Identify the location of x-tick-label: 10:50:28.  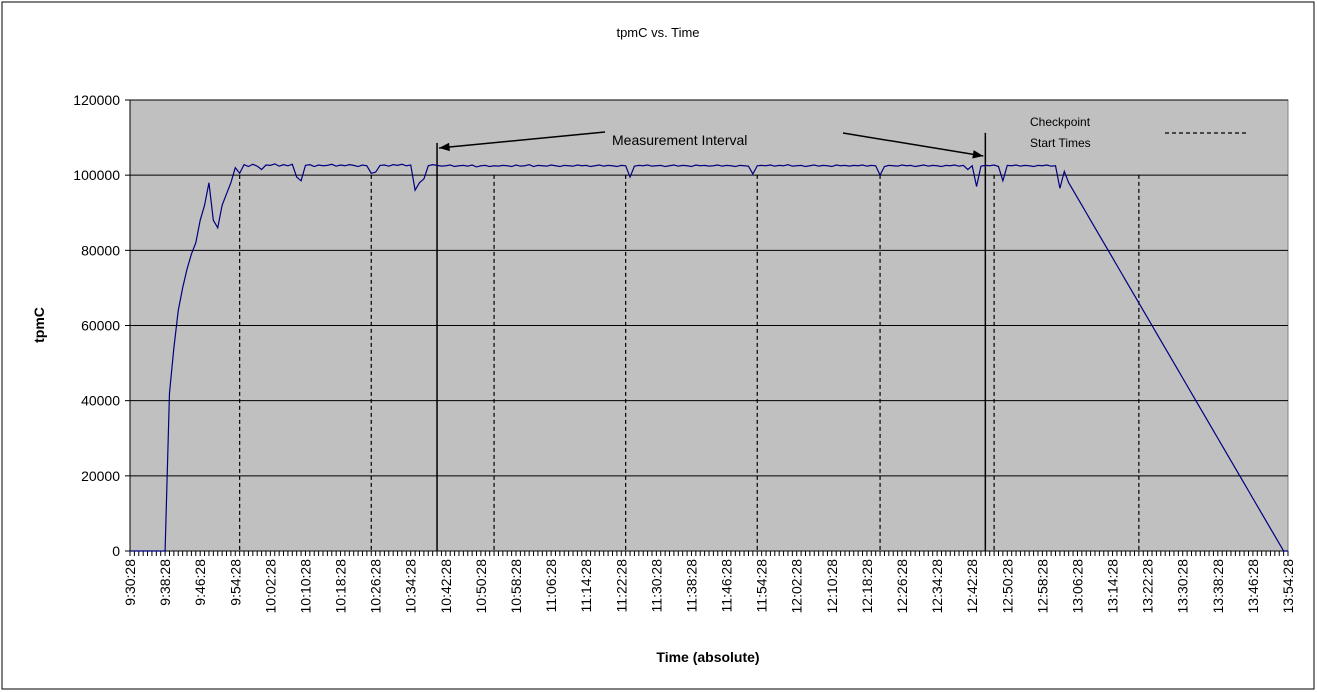
(481, 586).